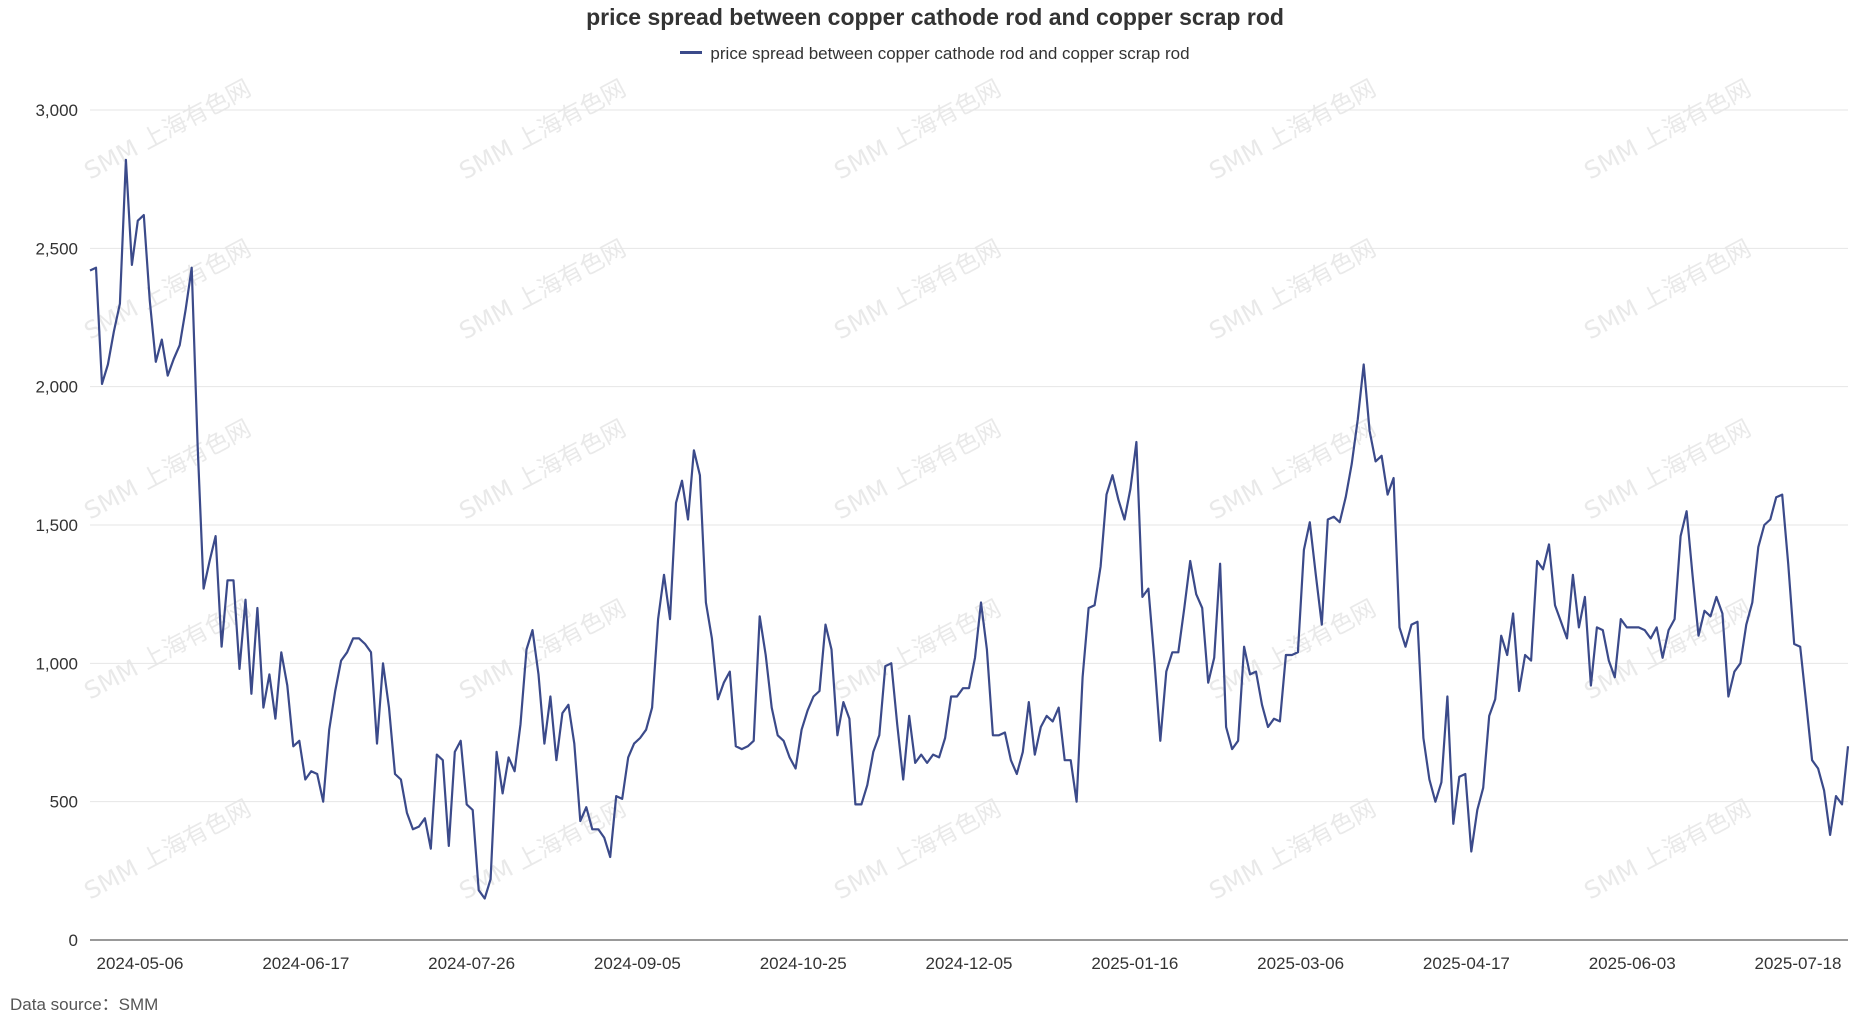 This screenshot has width=1870, height=1015. I want to click on y-tick-label: 0, so click(73, 940).